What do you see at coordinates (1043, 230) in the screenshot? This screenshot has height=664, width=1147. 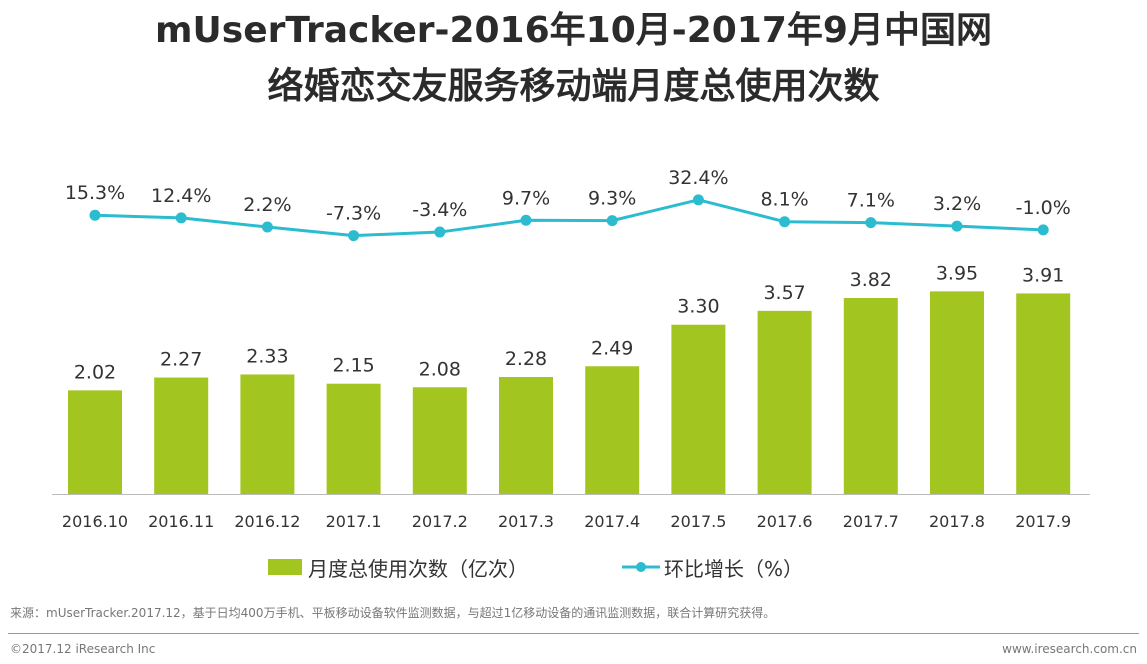 I see `growth-point-2017.9` at bounding box center [1043, 230].